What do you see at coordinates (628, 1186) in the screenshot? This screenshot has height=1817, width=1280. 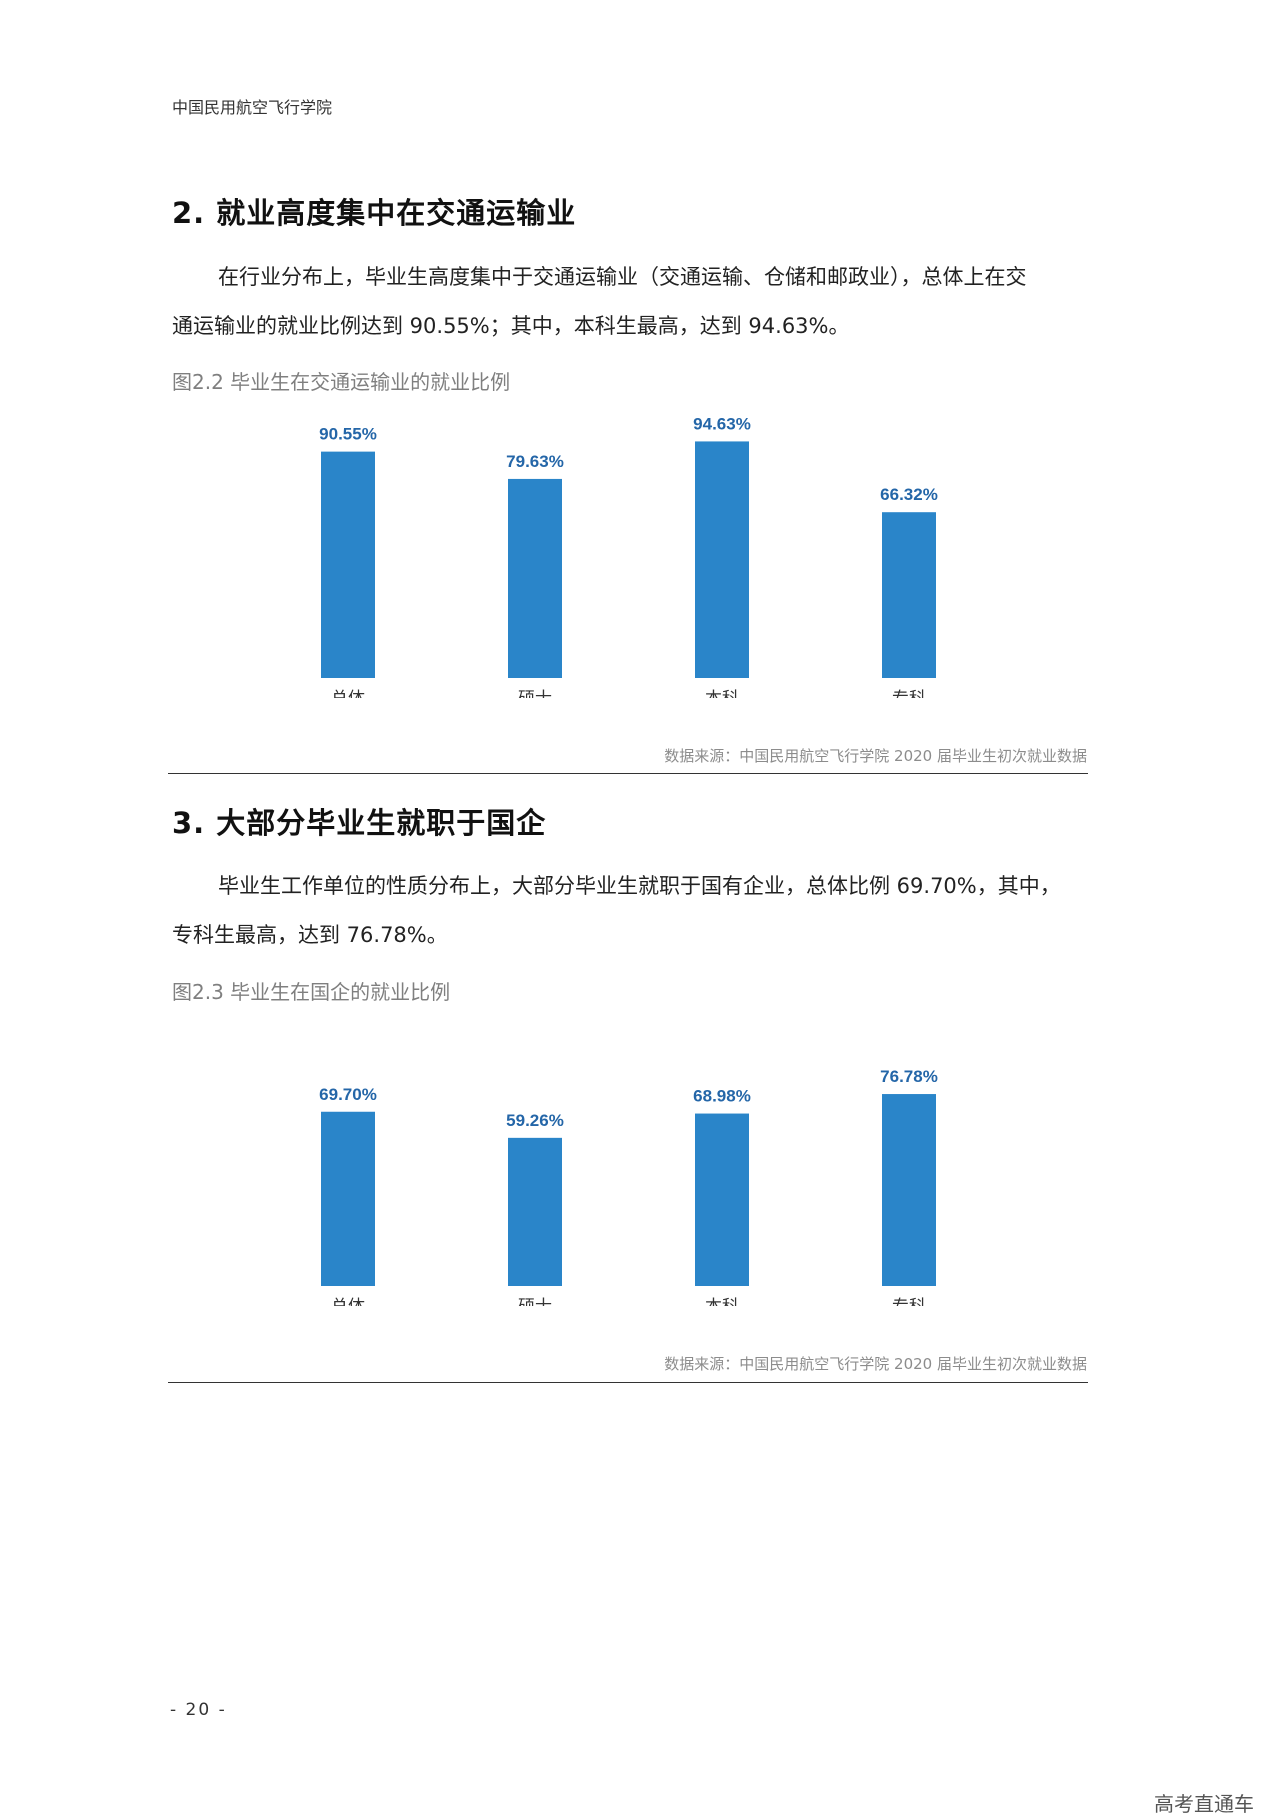 I see `bar-chart-svg: 69.70% 总体 59.26% 硕士 68.98% 本科 76.78% 专科` at bounding box center [628, 1186].